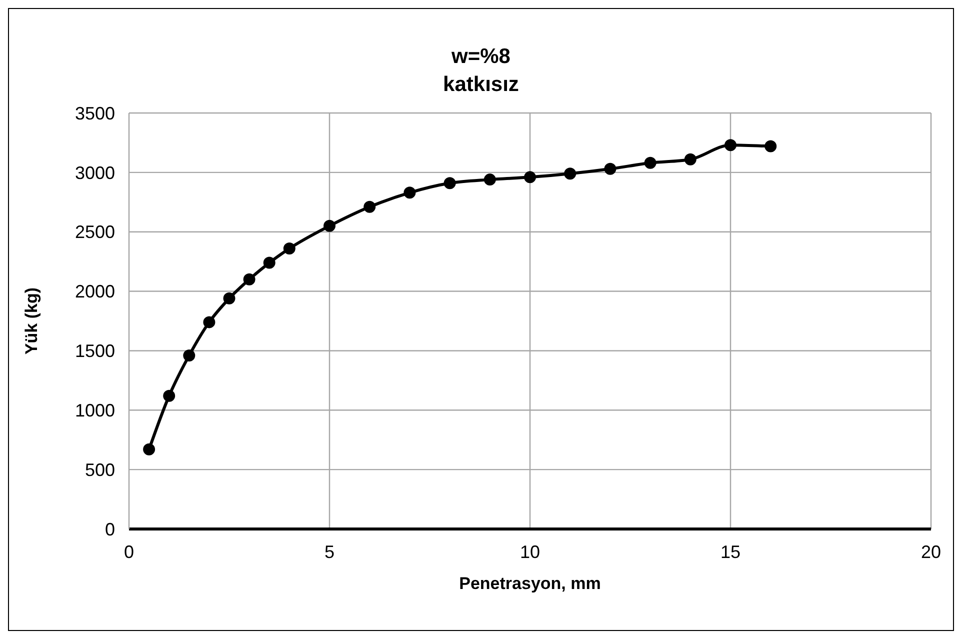 The width and height of the screenshot is (962, 639). Describe the element at coordinates (94, 410) in the screenshot. I see `y-tick-label: 1000` at that location.